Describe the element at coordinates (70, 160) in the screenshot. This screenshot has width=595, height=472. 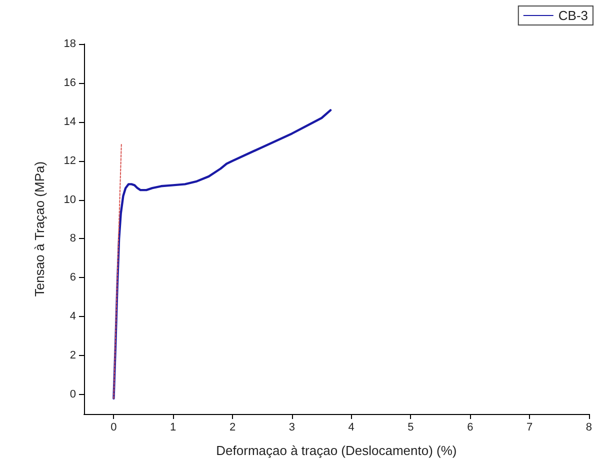
I see `y-tick-label: 12` at that location.